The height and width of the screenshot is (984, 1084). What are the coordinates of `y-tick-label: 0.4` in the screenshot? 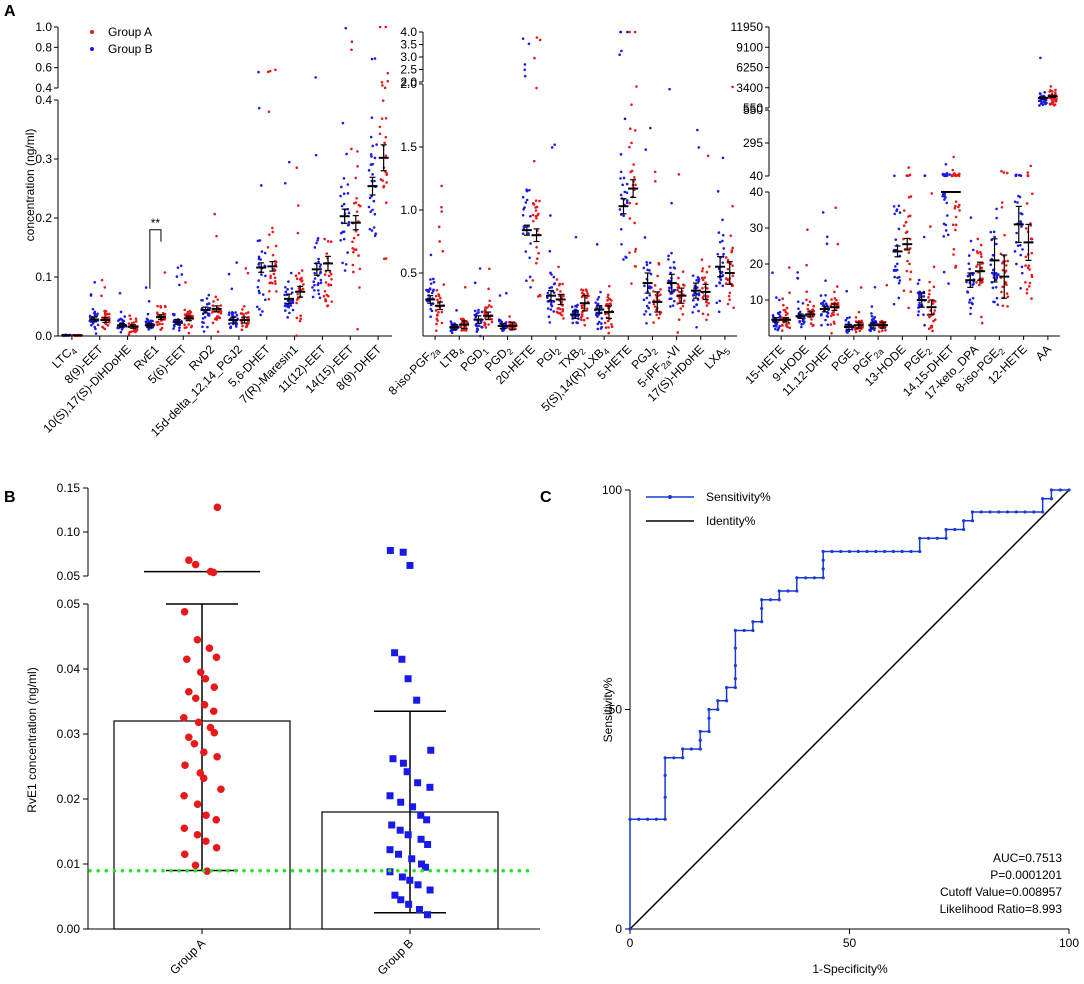 It's located at (43, 100).